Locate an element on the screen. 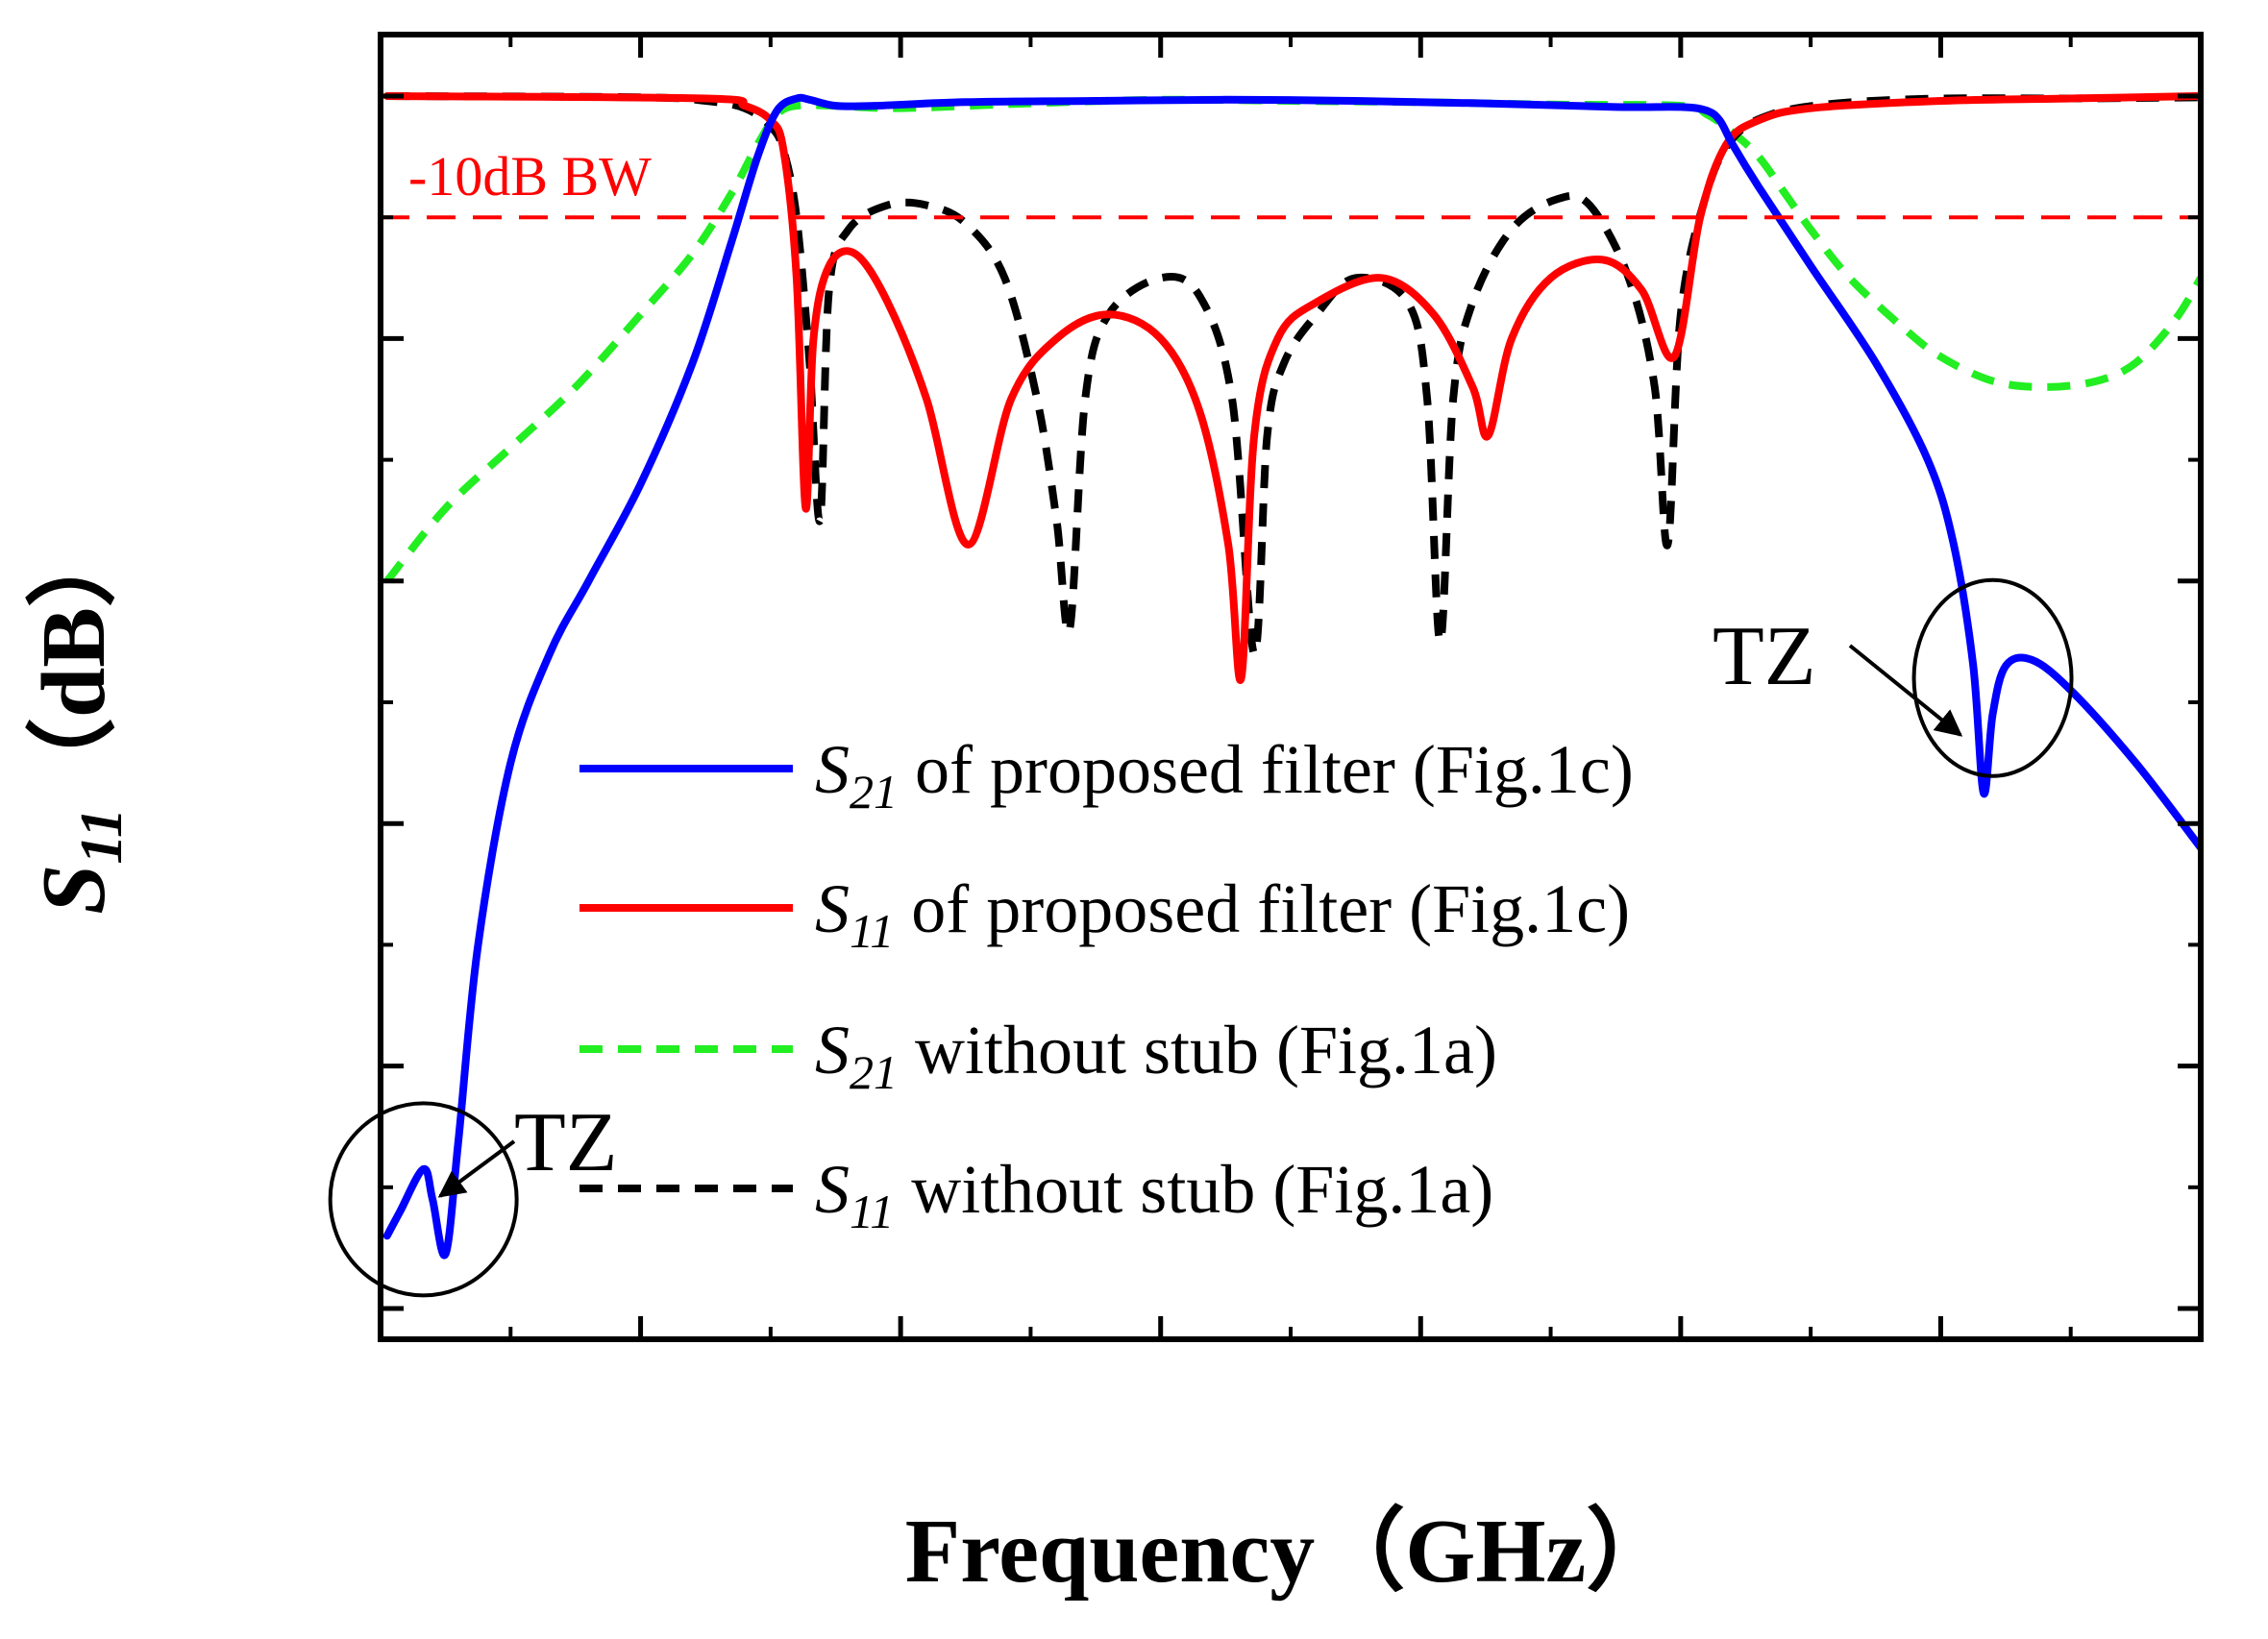 This screenshot has height=1639, width=2268. legend-entry-3: S11 without stub (Fig.1a) is located at coordinates (1154, 1194).